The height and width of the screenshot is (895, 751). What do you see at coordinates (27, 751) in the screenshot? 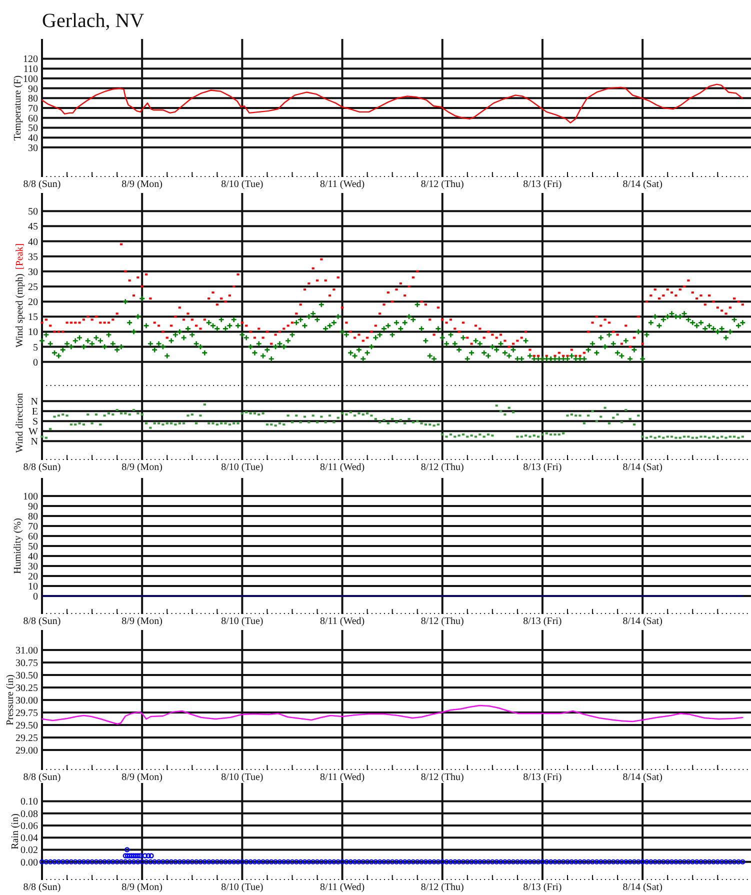
I see `y-tick-label: 29.00` at bounding box center [27, 751].